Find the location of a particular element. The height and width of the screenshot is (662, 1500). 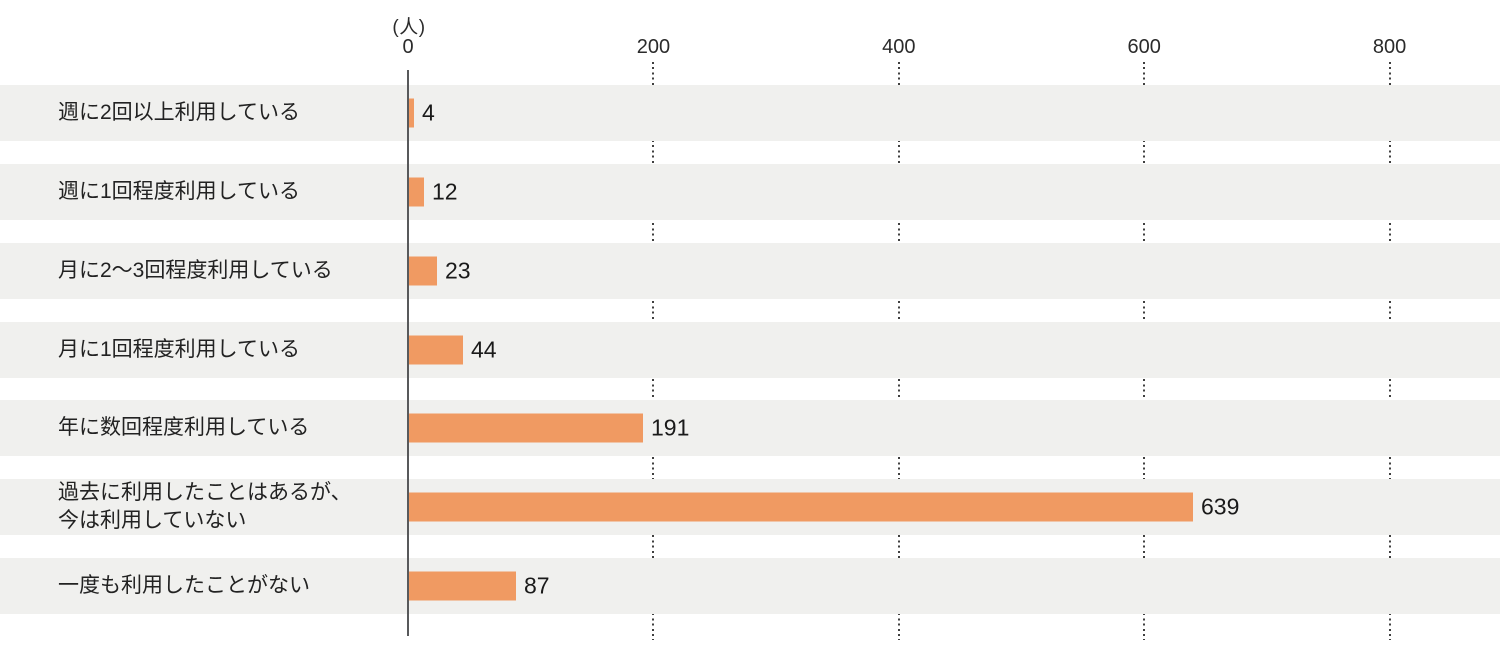

x-axis-tick-label: 400 is located at coordinates (899, 47).